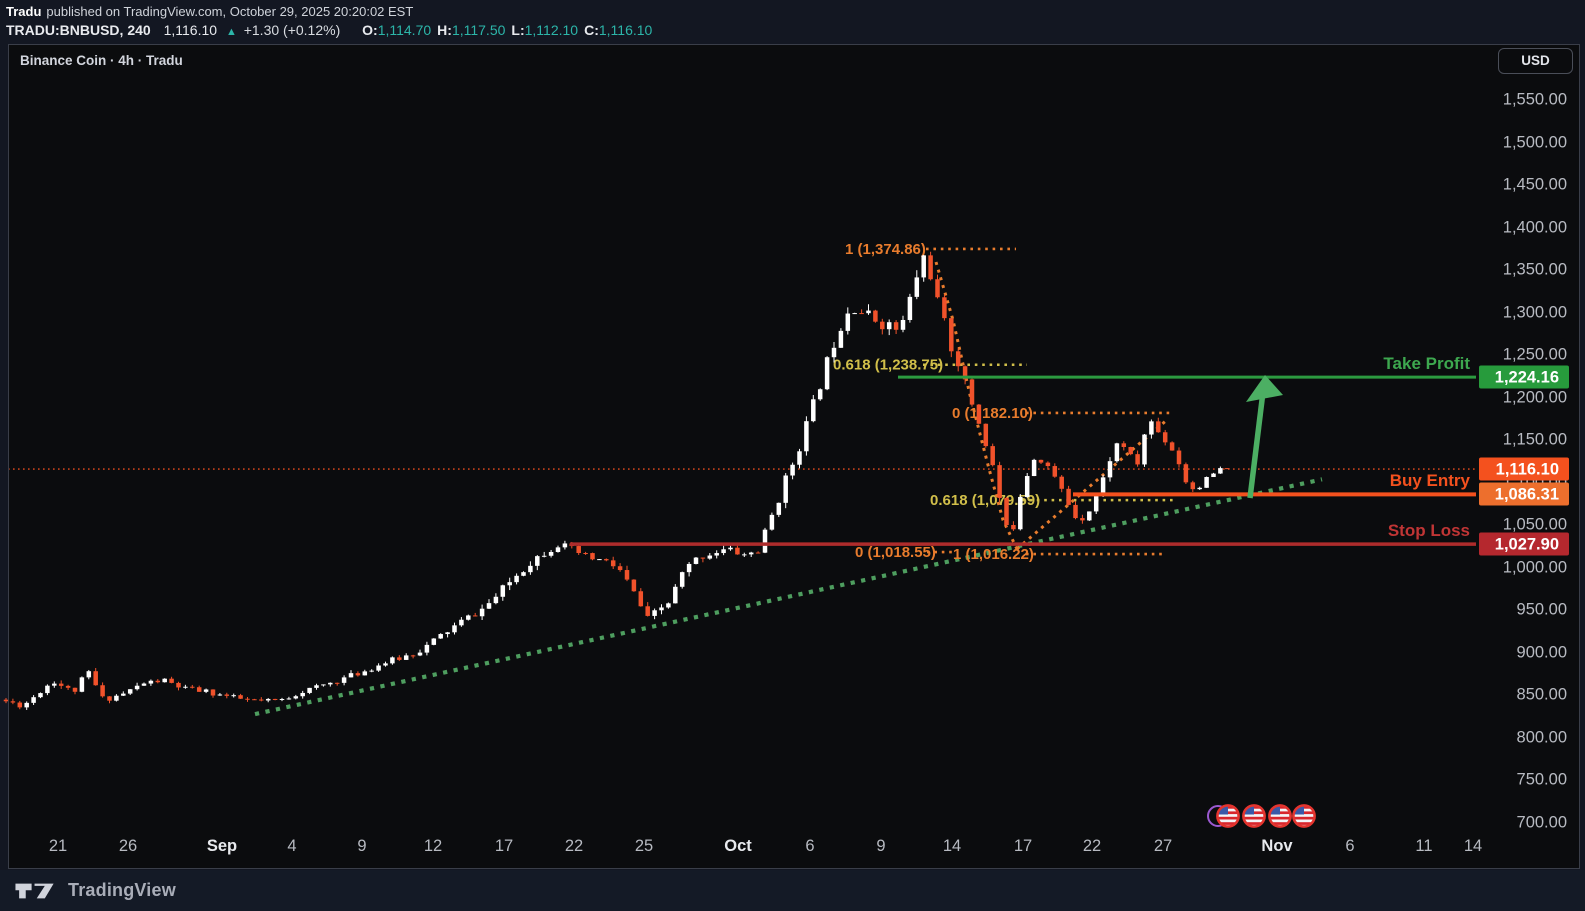 The height and width of the screenshot is (911, 1585). I want to click on price-tick-label: 1,000.00, so click(1534, 567).